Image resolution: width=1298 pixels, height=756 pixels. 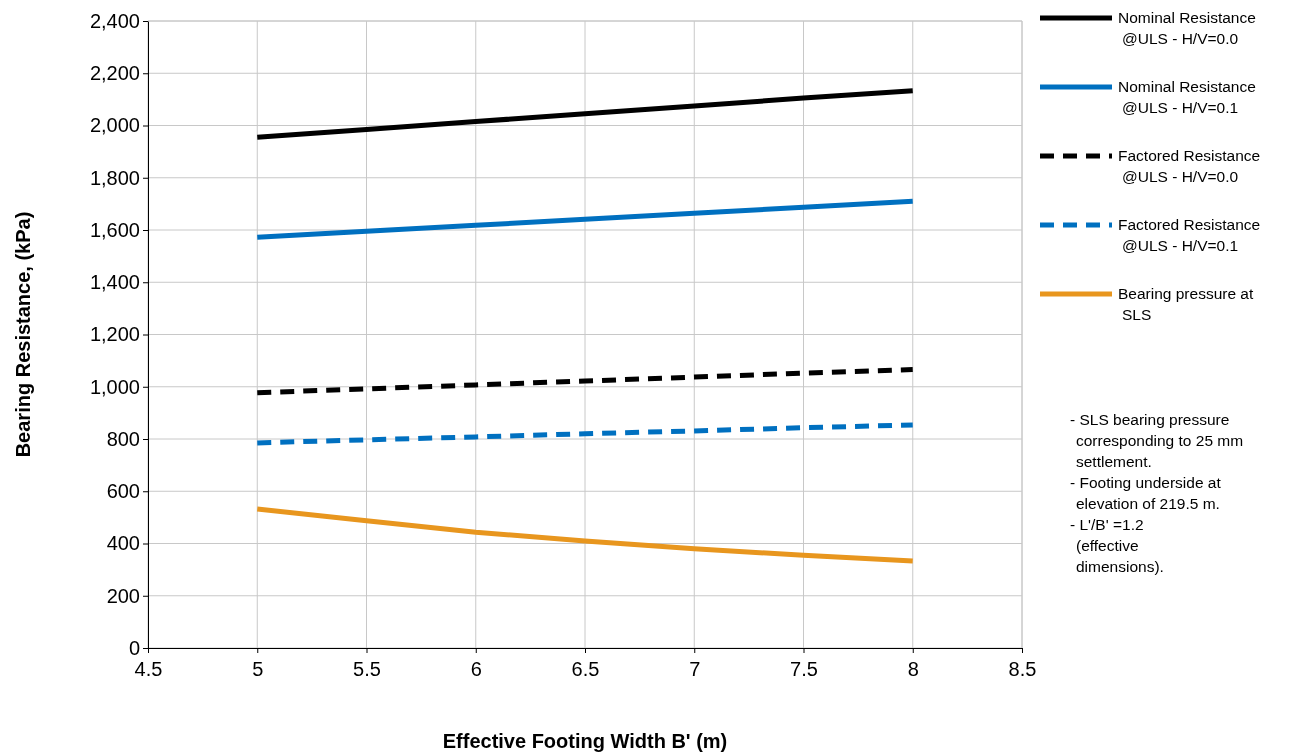 I want to click on y-tick-label: 1,800, so click(x=114, y=177).